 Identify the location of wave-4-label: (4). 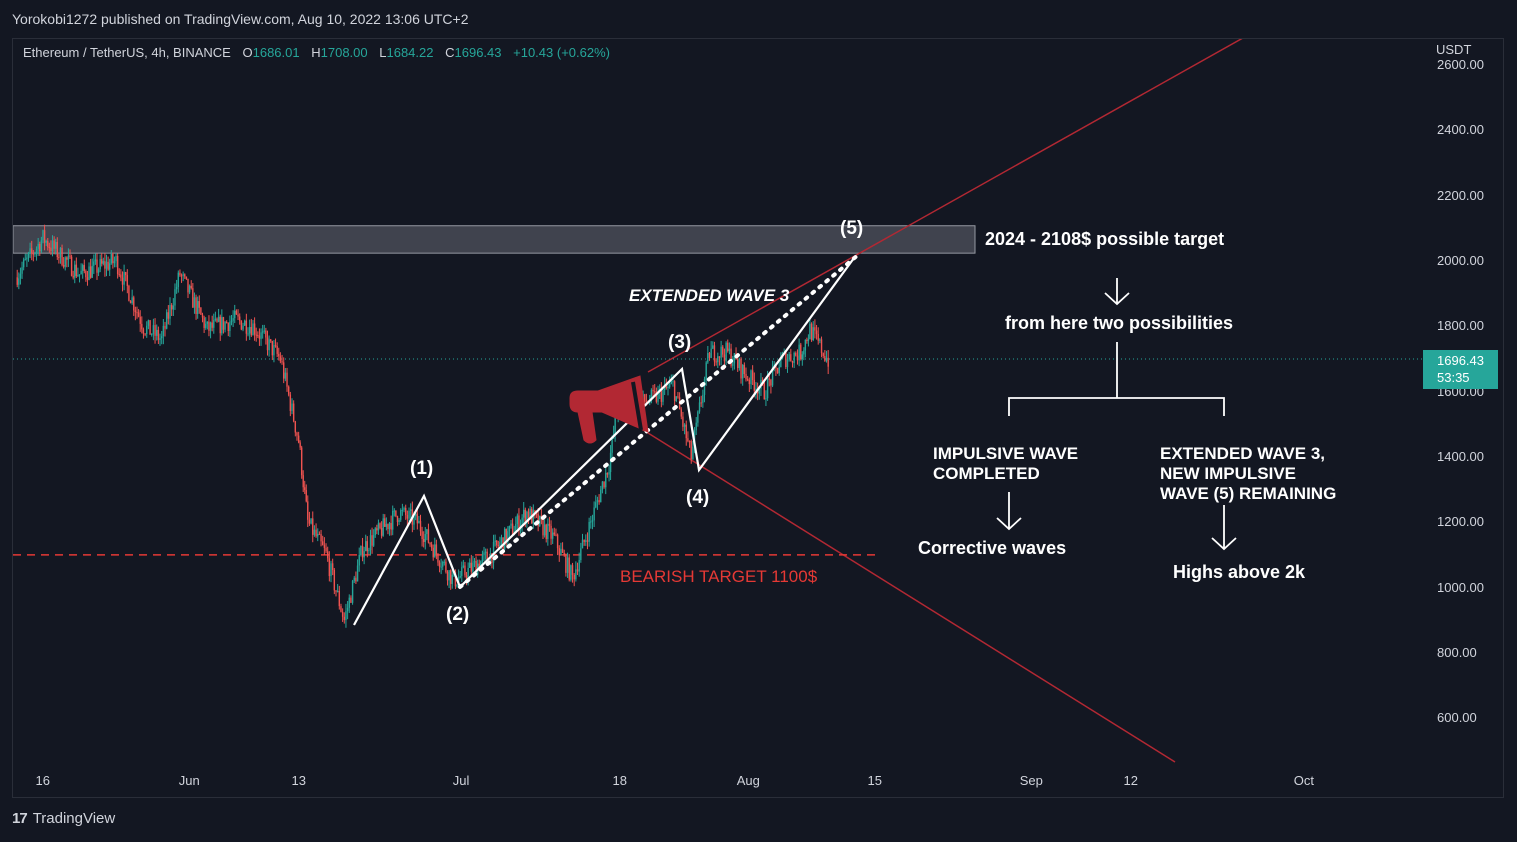
(698, 497).